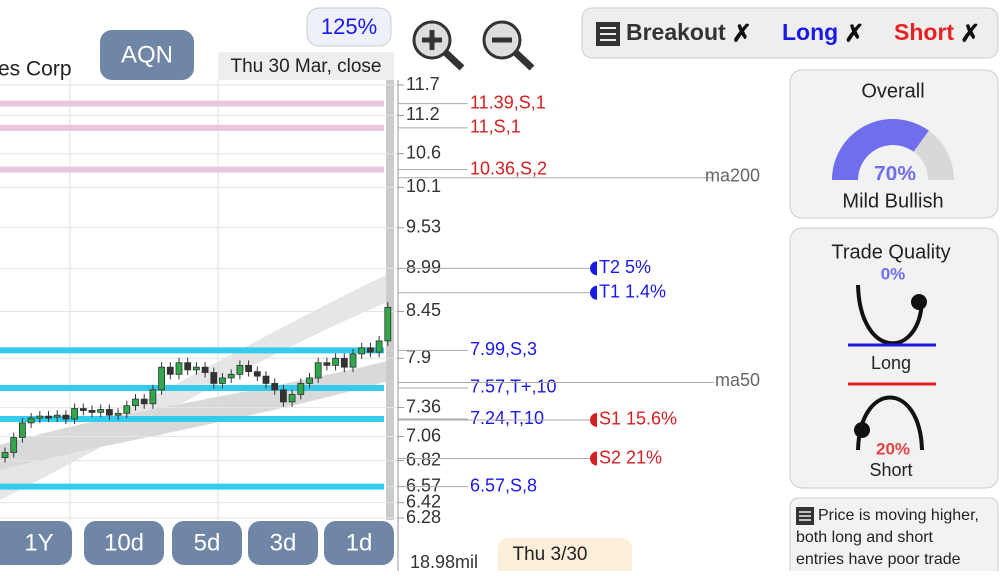 This screenshot has height=576, width=1000. Describe the element at coordinates (924, 32) in the screenshot. I see `filter-label: Short` at that location.